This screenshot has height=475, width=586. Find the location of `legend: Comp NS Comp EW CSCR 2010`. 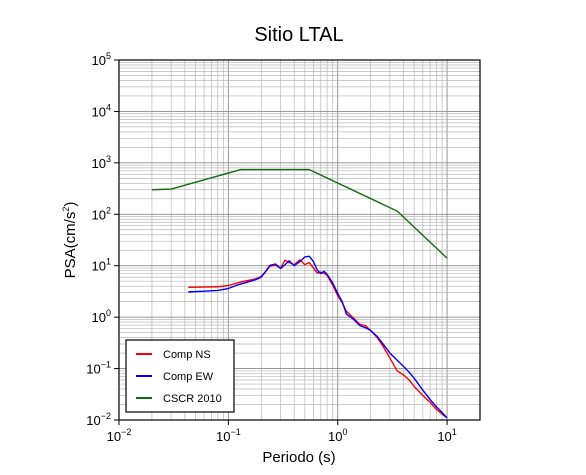

legend: Comp NS Comp EW CSCR 2010 is located at coordinates (180, 376).